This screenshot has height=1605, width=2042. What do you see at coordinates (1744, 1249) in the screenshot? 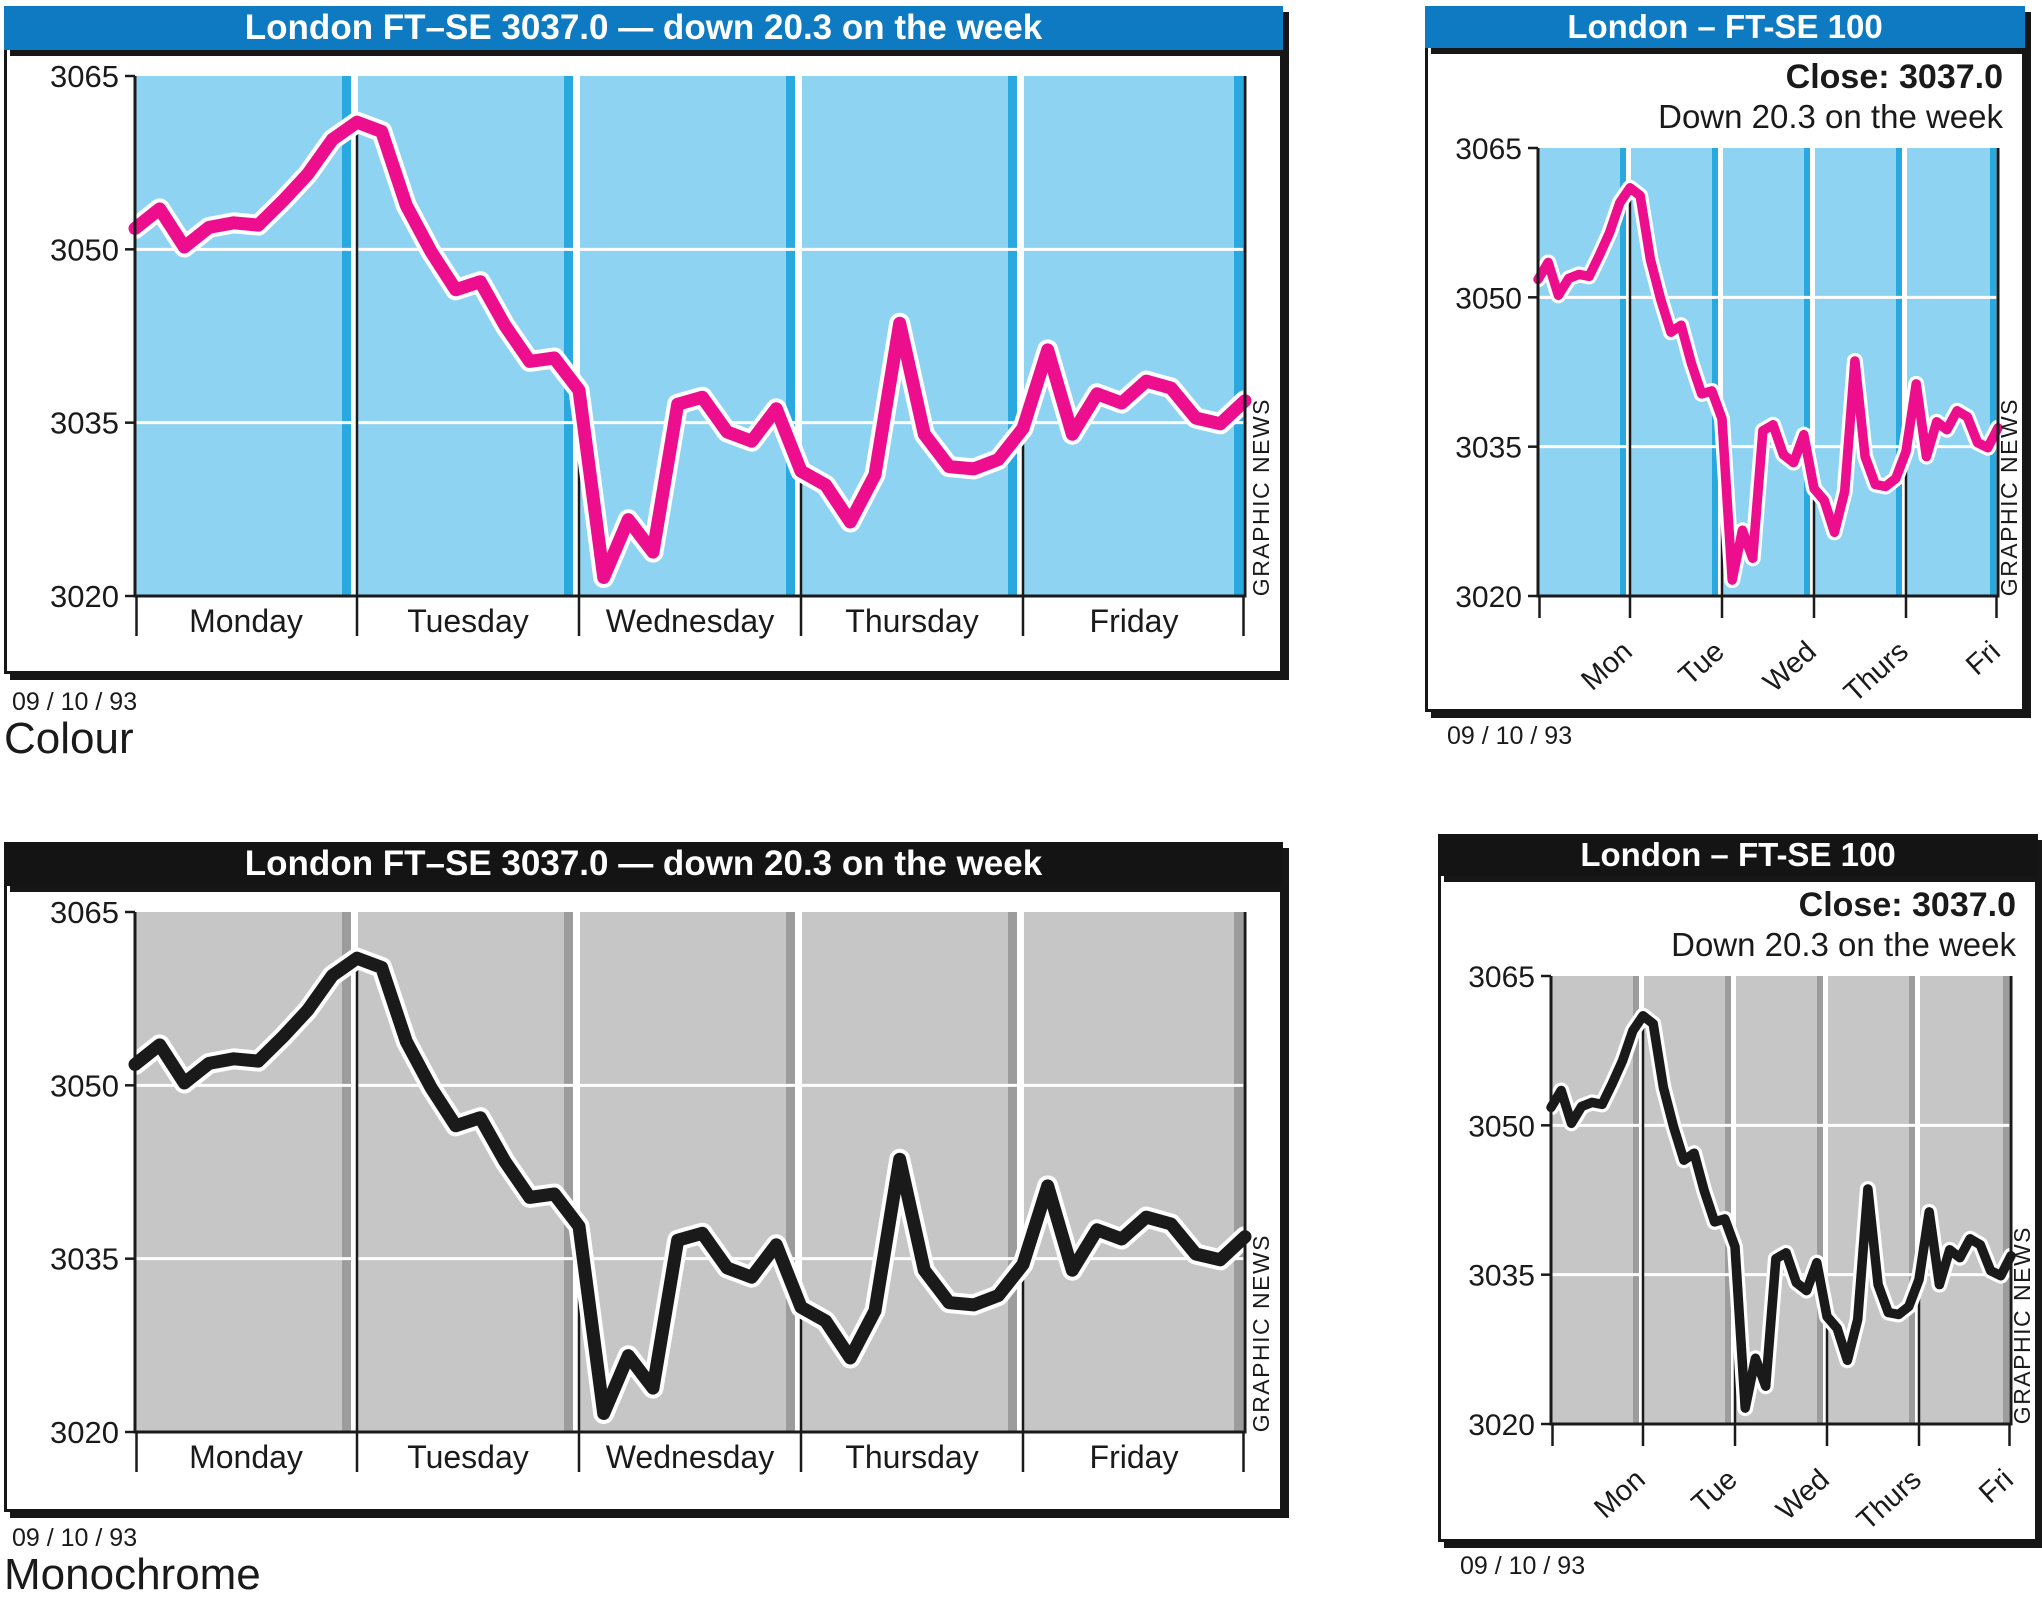
I see `chart-canvas-mono-small: 3065 3050 3035 3020 Mon Tue Wed Thurs Fri` at bounding box center [1744, 1249].